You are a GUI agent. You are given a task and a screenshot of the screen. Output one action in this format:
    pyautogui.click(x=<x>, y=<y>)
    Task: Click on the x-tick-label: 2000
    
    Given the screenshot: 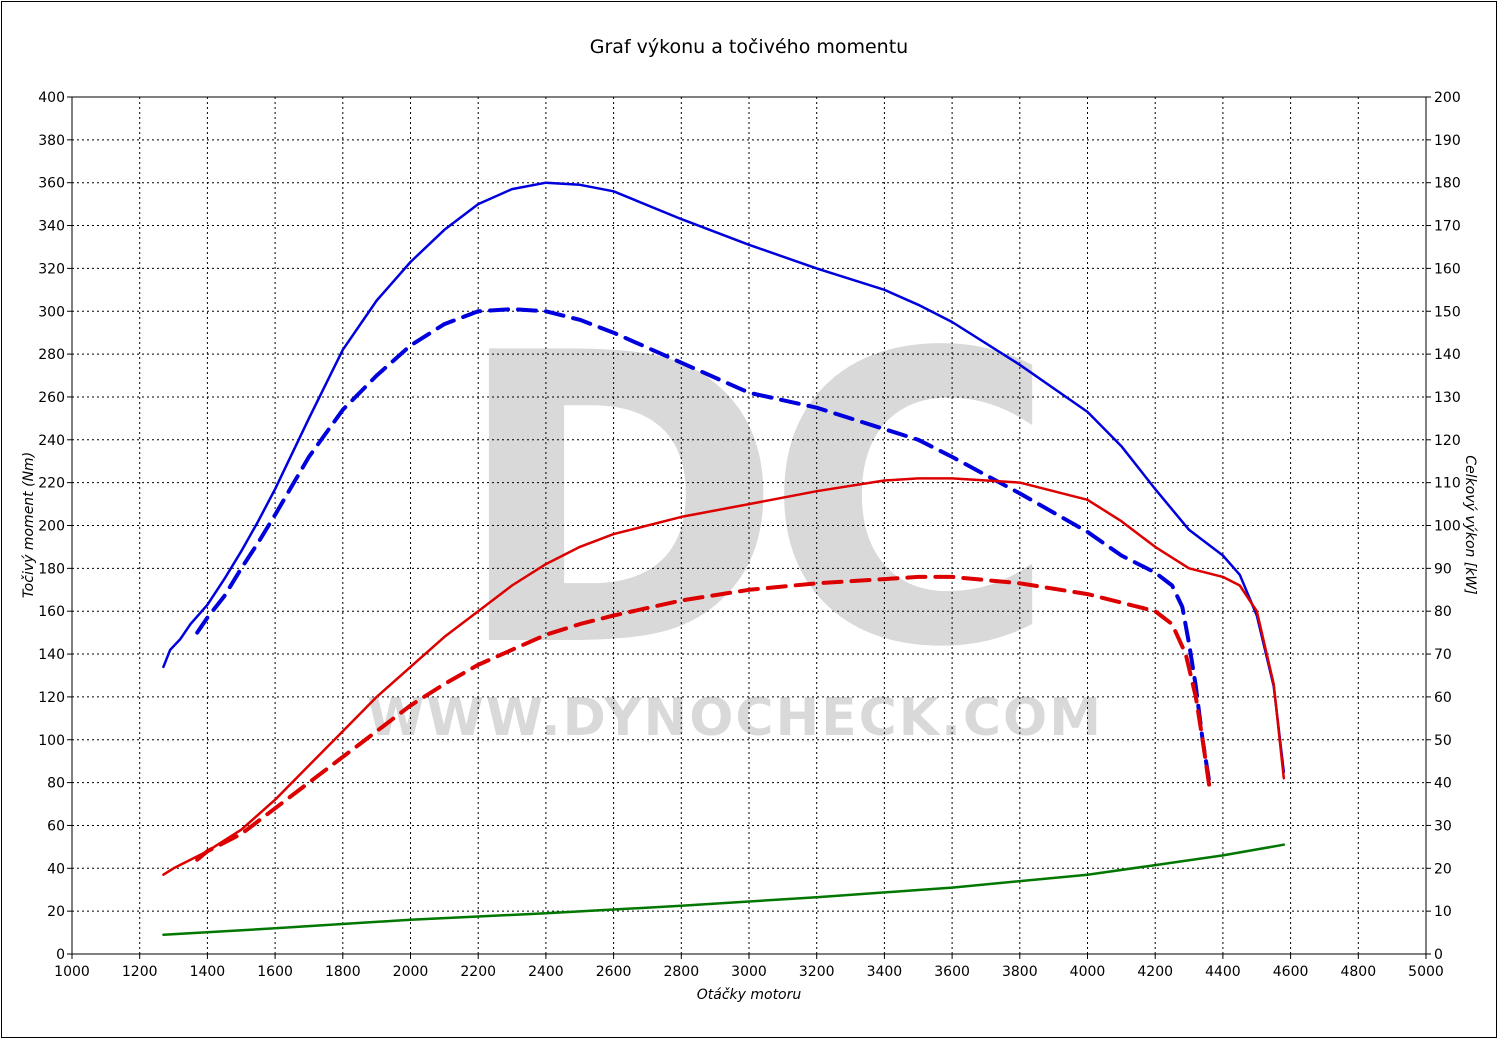 What is the action you would take?
    pyautogui.click(x=411, y=972)
    